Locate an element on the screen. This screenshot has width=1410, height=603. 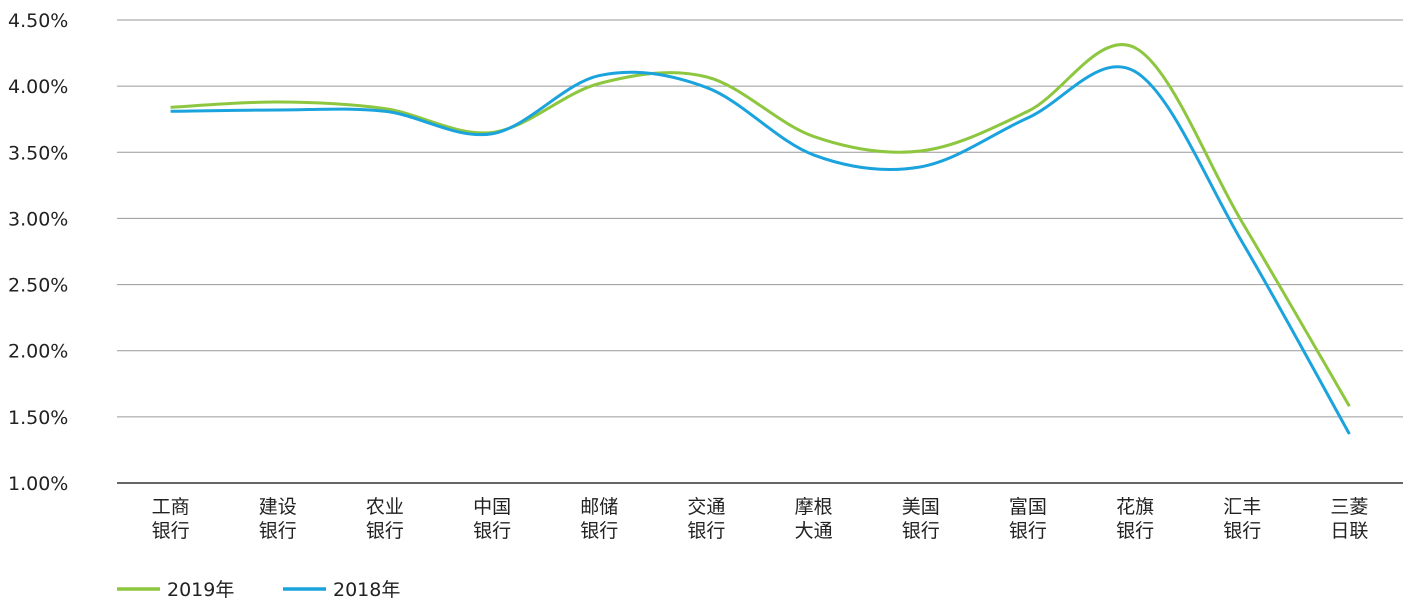
x-tick-label: 农业银行 is located at coordinates (385, 519).